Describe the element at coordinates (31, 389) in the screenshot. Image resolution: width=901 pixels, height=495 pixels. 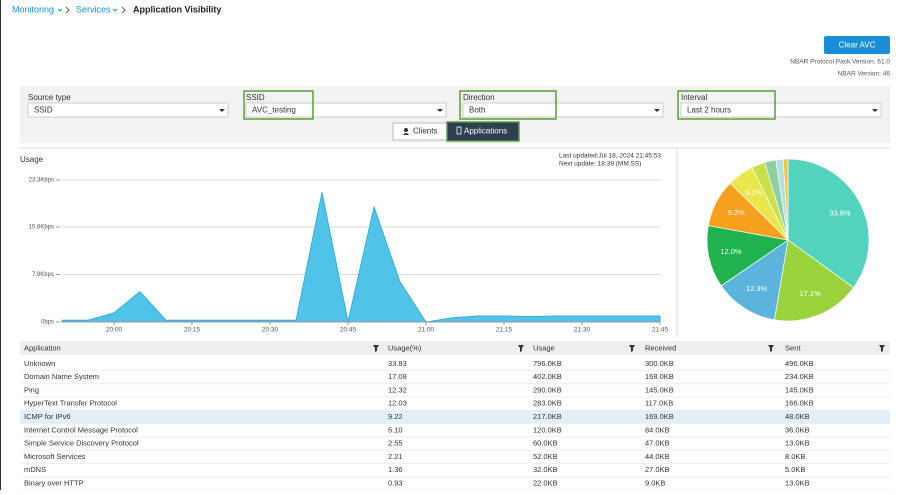
I see `table-cell: Ping` at that location.